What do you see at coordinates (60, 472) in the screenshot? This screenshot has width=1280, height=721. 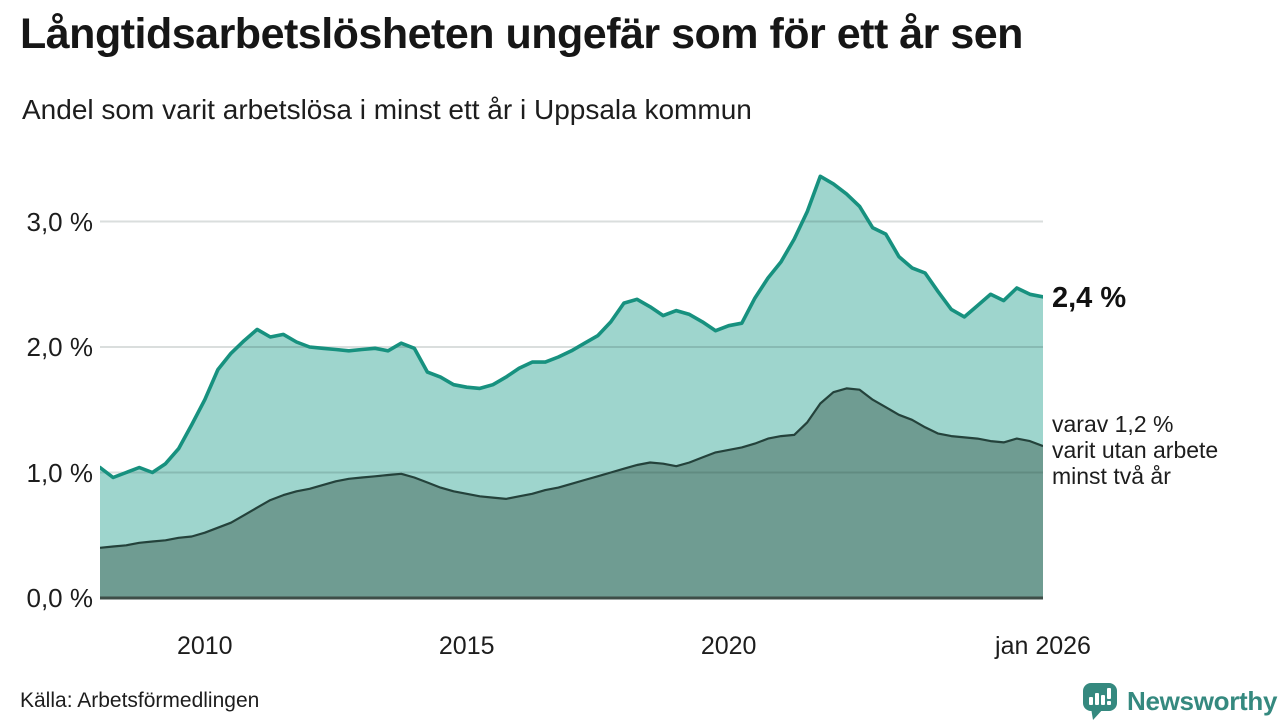 I see `y-tick-label: 1,0 %` at bounding box center [60, 472].